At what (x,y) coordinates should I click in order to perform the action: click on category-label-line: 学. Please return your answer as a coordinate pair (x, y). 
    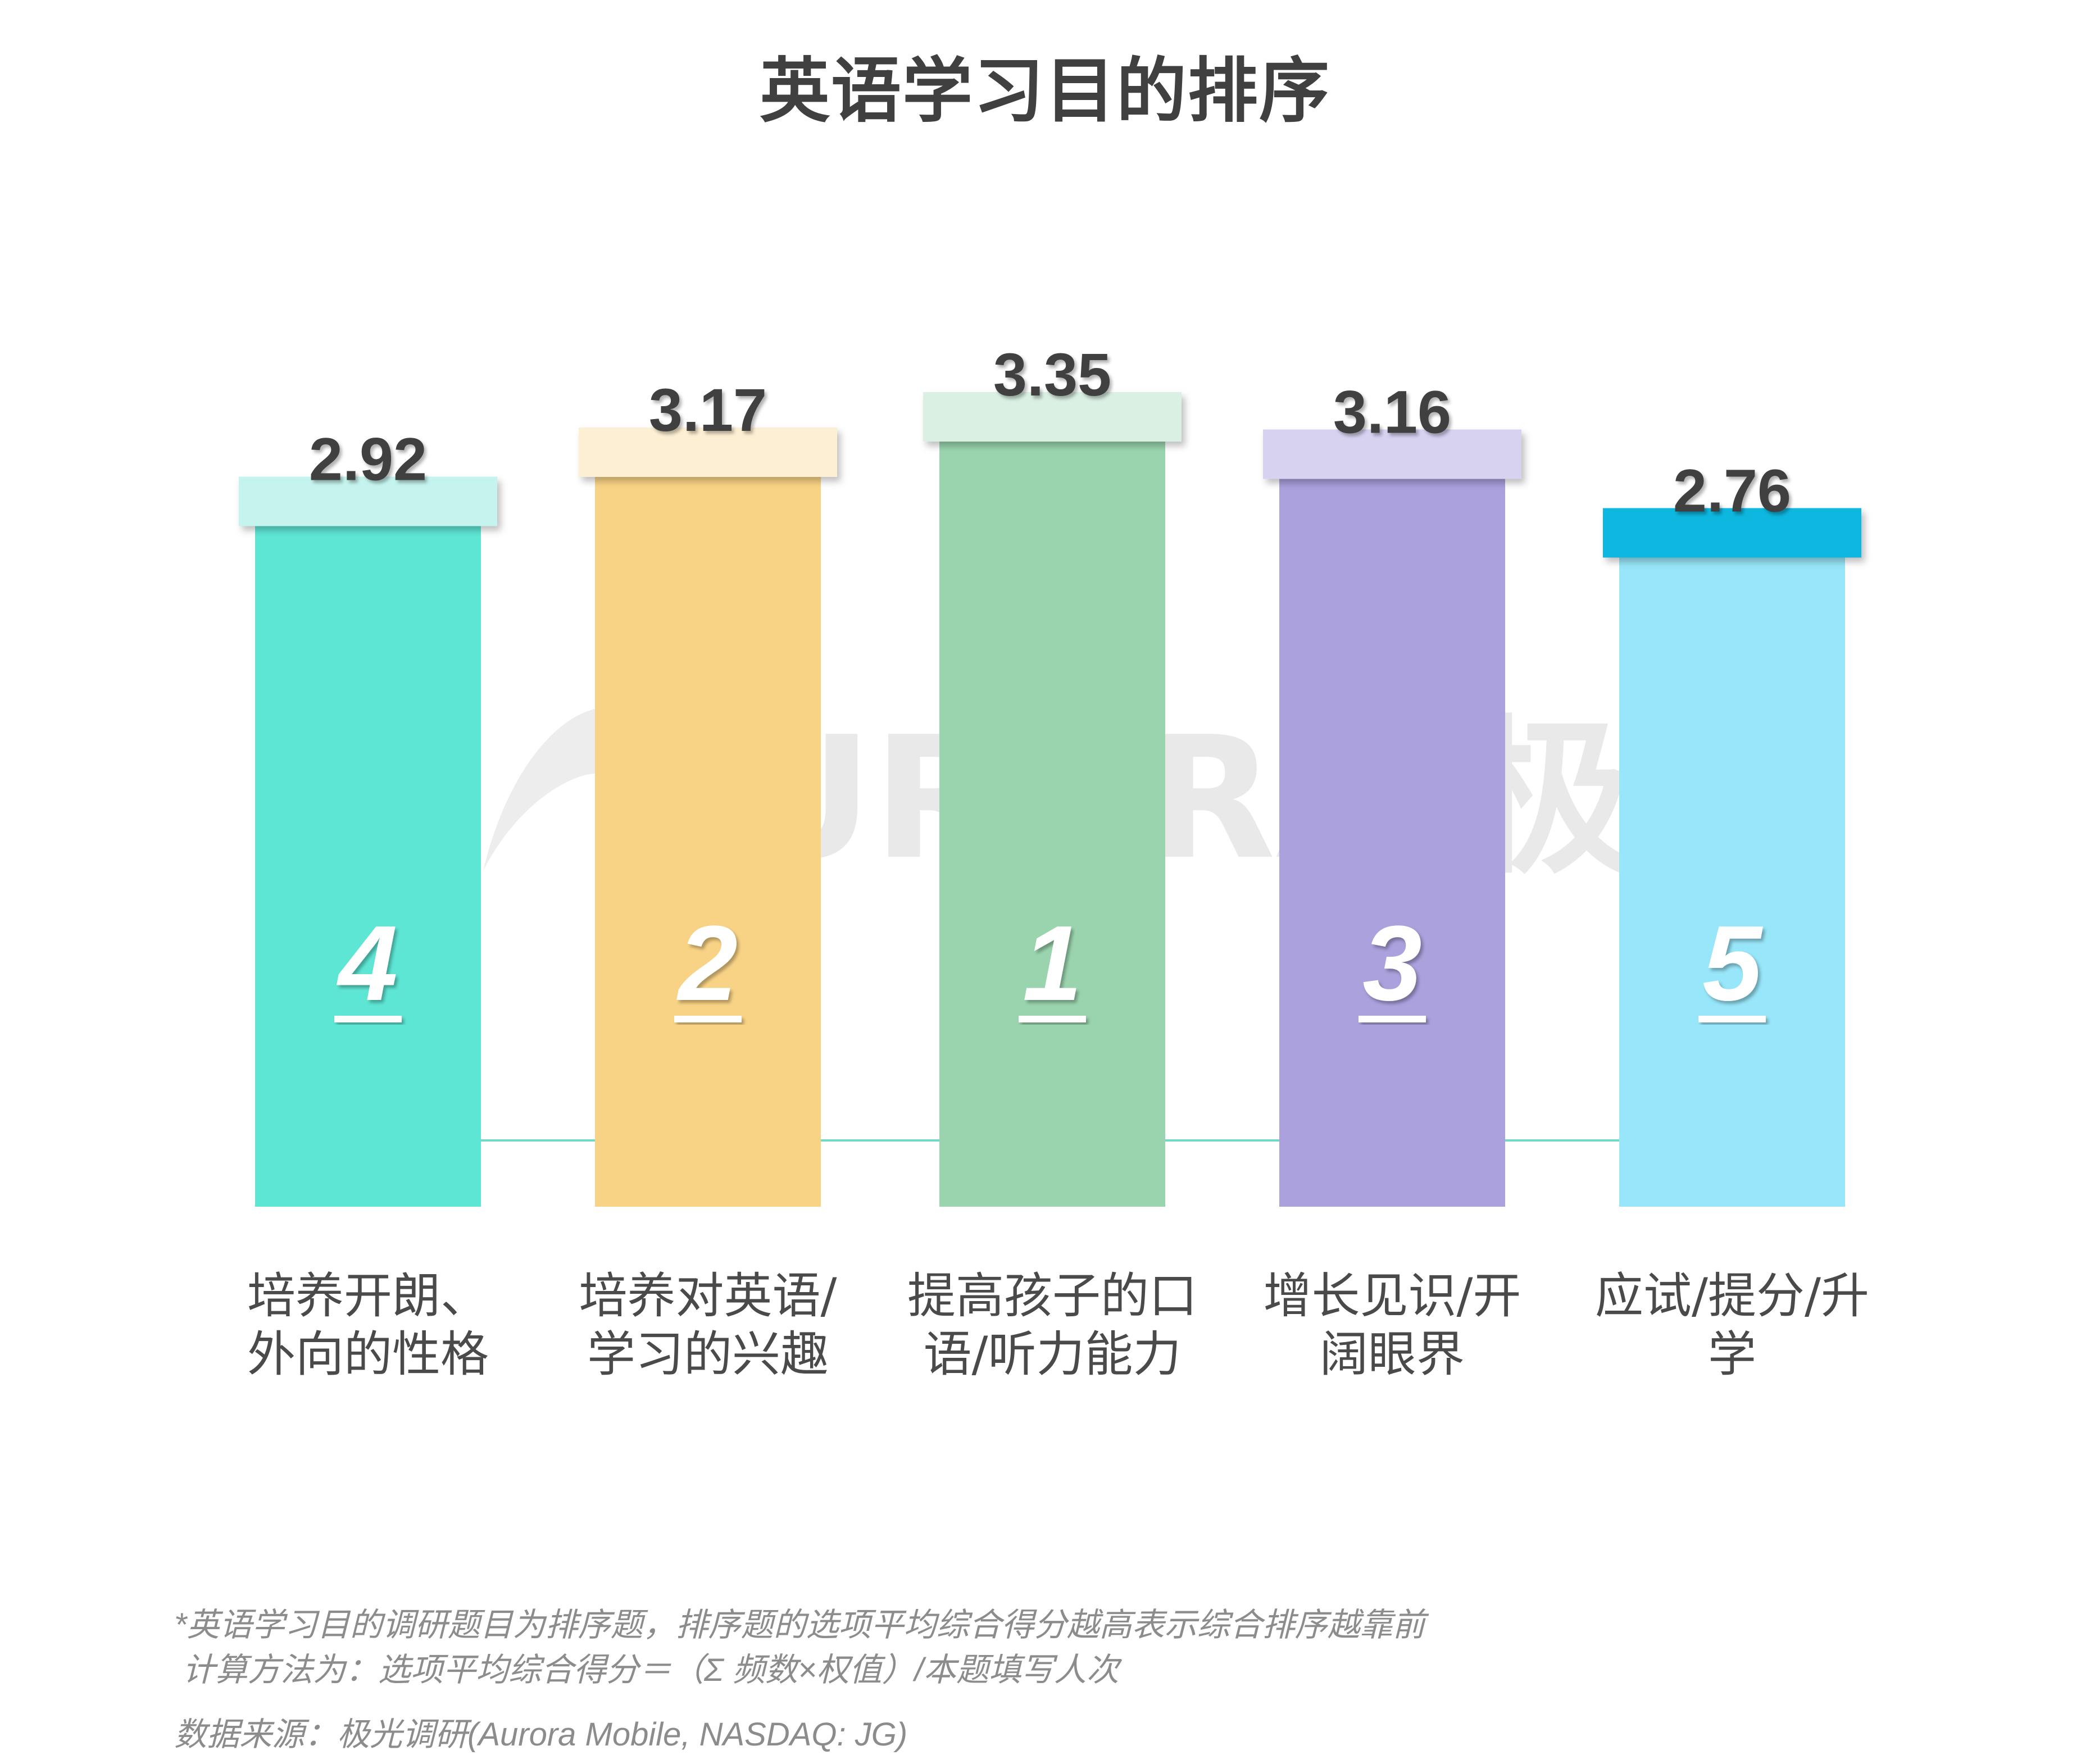
    Looking at the image, I should click on (1732, 1354).